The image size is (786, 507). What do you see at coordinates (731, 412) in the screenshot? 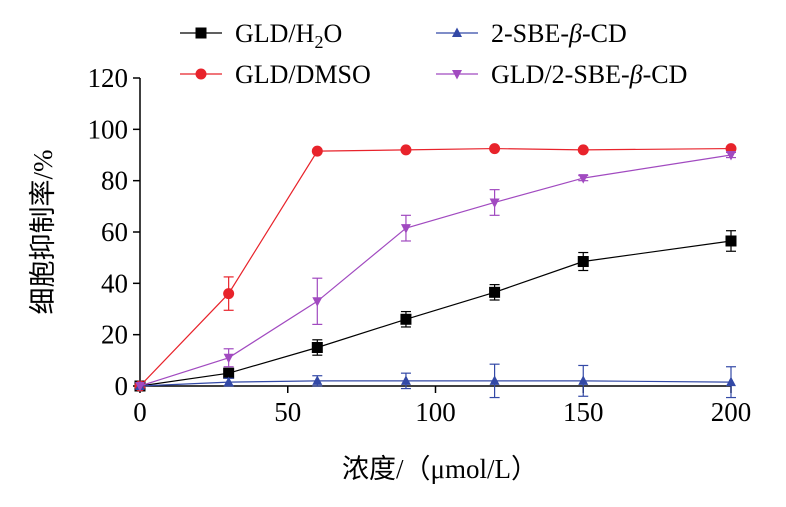
I see `x-tick-label: 200` at bounding box center [731, 412].